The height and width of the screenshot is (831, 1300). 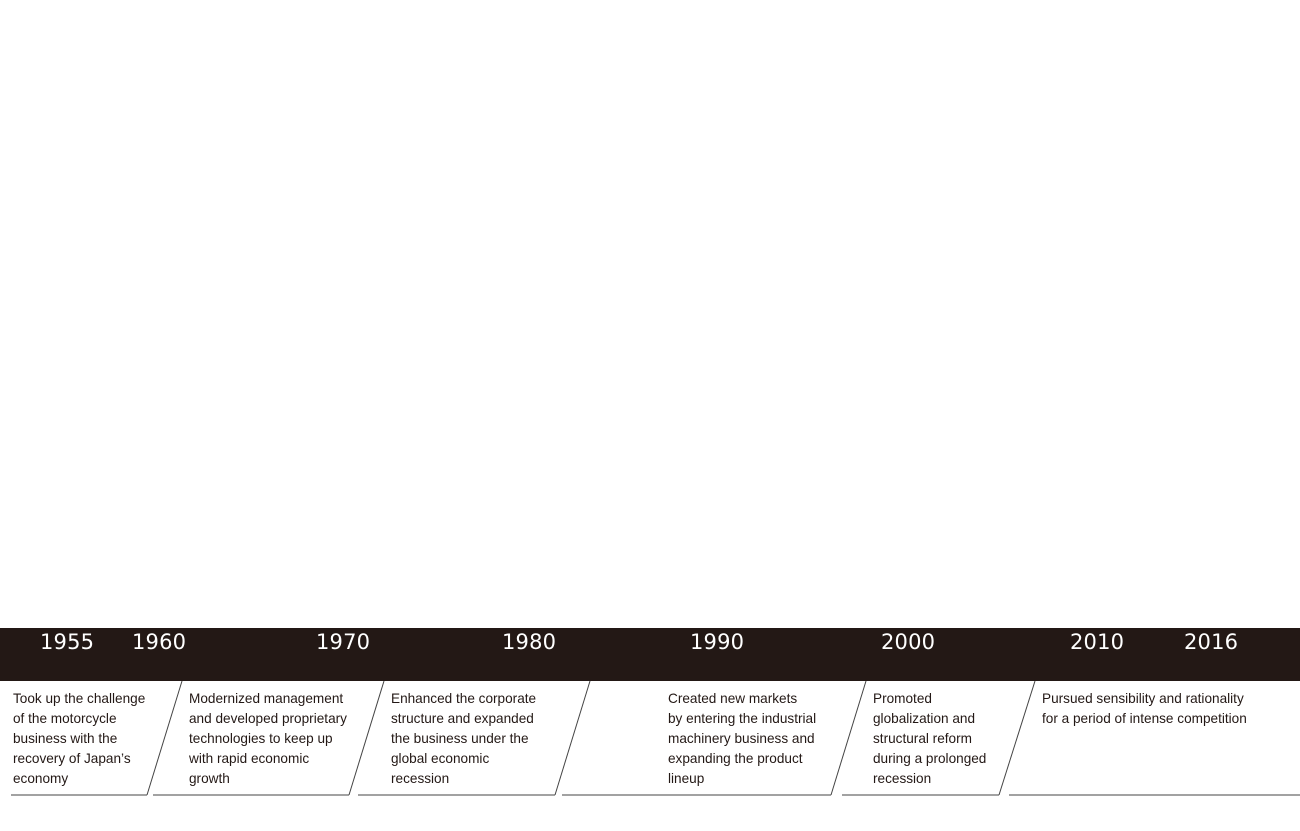 What do you see at coordinates (266, 698) in the screenshot?
I see `era-line: Modernized management` at bounding box center [266, 698].